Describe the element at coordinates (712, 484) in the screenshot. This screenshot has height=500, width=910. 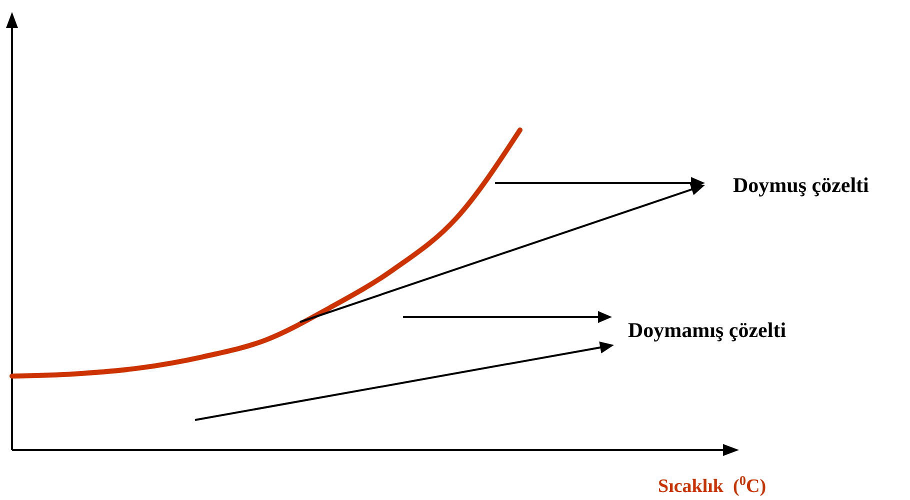
I see `text: Sıcaklık ($^{0}$C)` at that location.